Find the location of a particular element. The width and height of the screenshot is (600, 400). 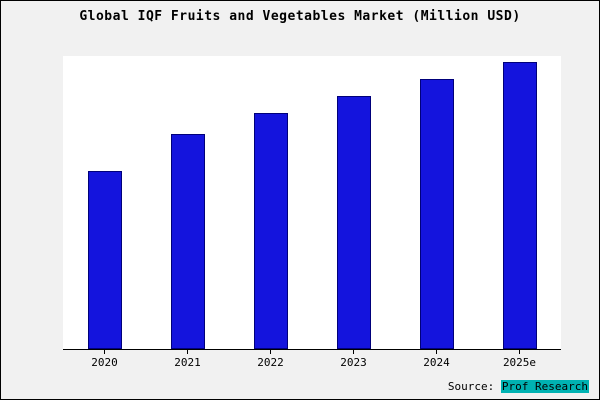

x-tick-group-2021: 2021 is located at coordinates (187, 359).